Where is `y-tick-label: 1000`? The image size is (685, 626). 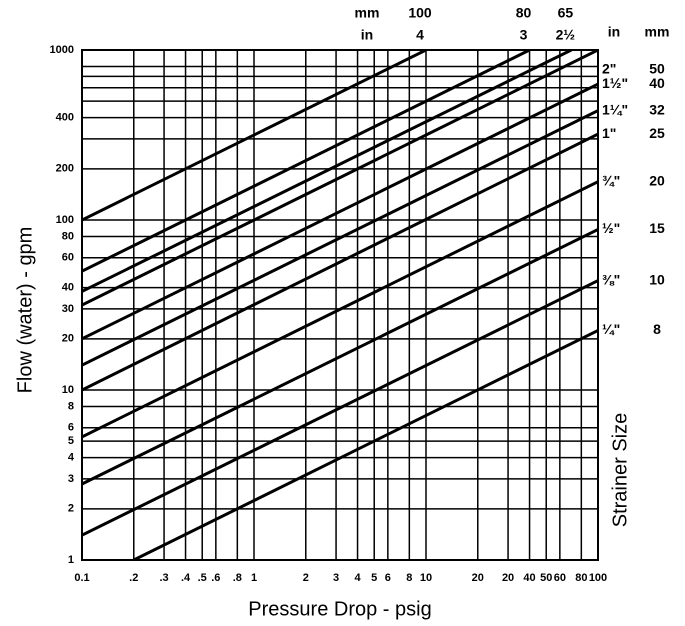 y-tick-label: 1000 is located at coordinates (62, 50).